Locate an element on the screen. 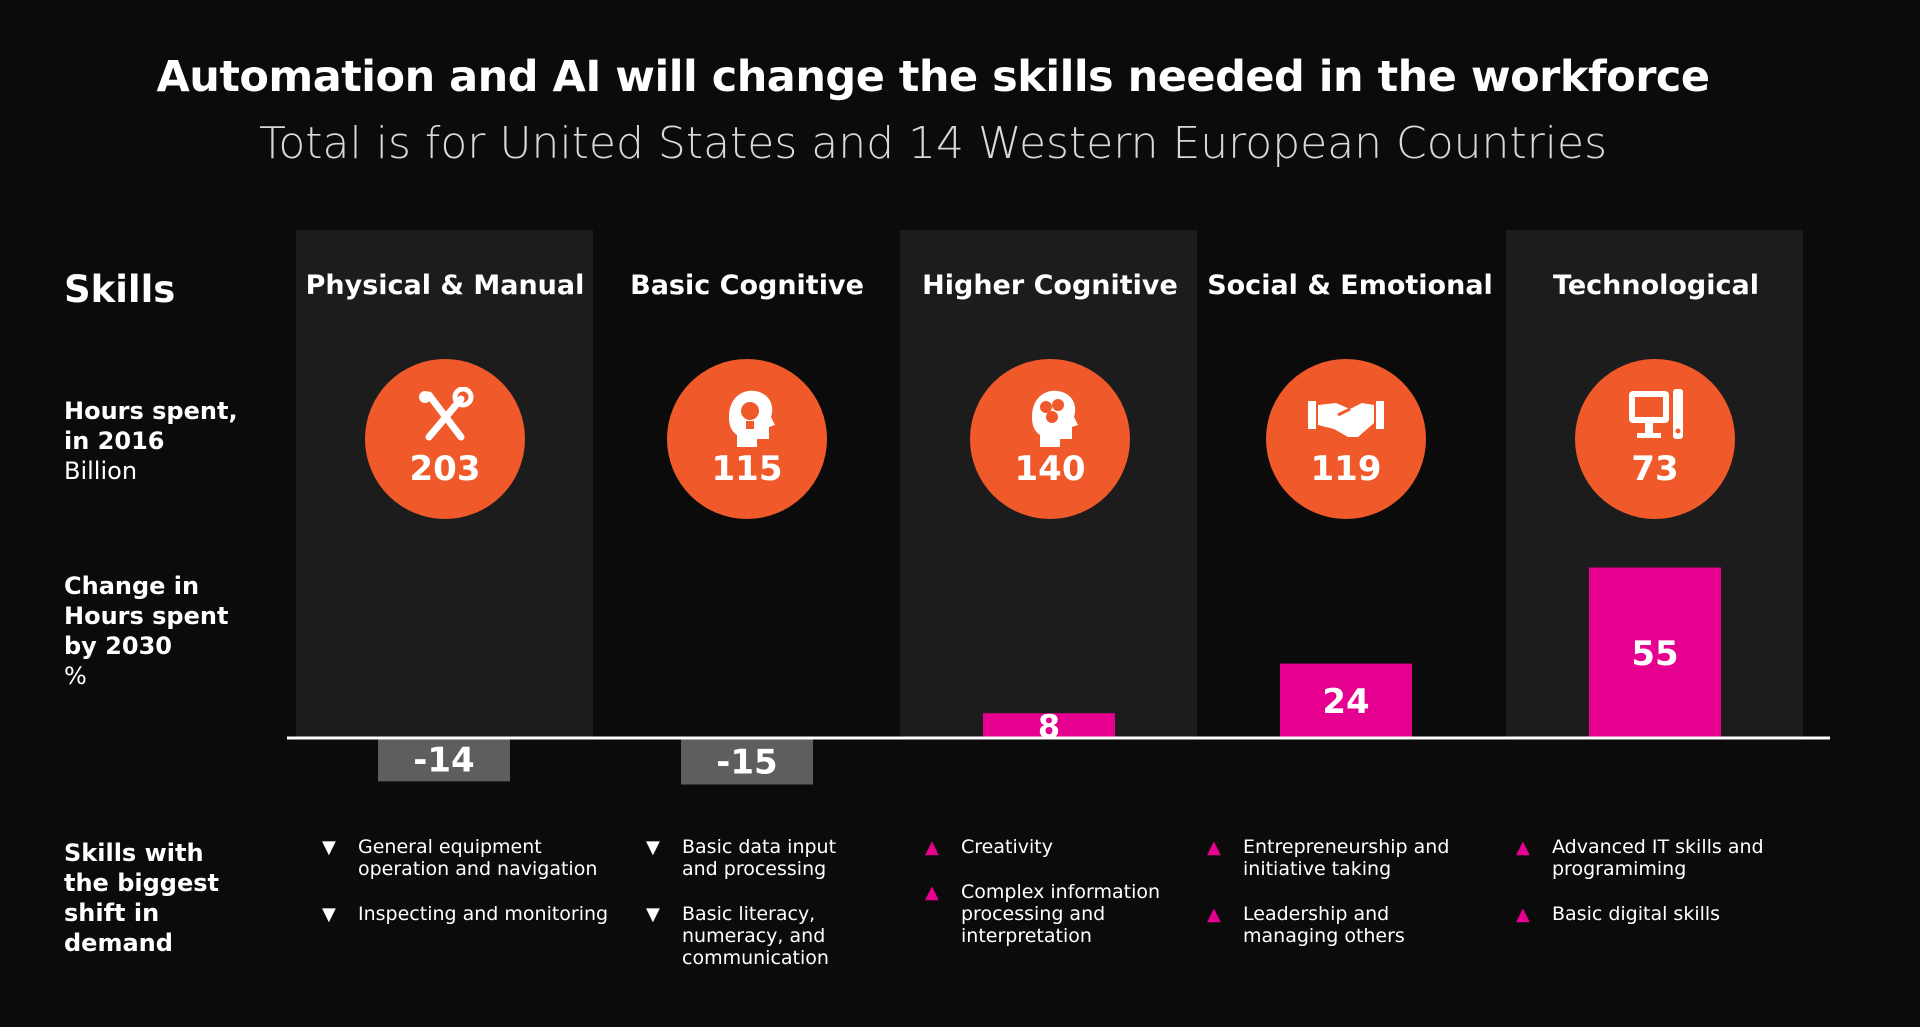  hours-label-line2: in 2016 is located at coordinates (114, 441).